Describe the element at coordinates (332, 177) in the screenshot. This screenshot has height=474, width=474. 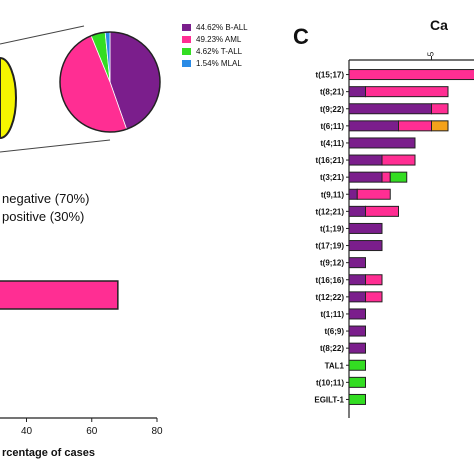
I see `category-label: t(3;21)` at that location.